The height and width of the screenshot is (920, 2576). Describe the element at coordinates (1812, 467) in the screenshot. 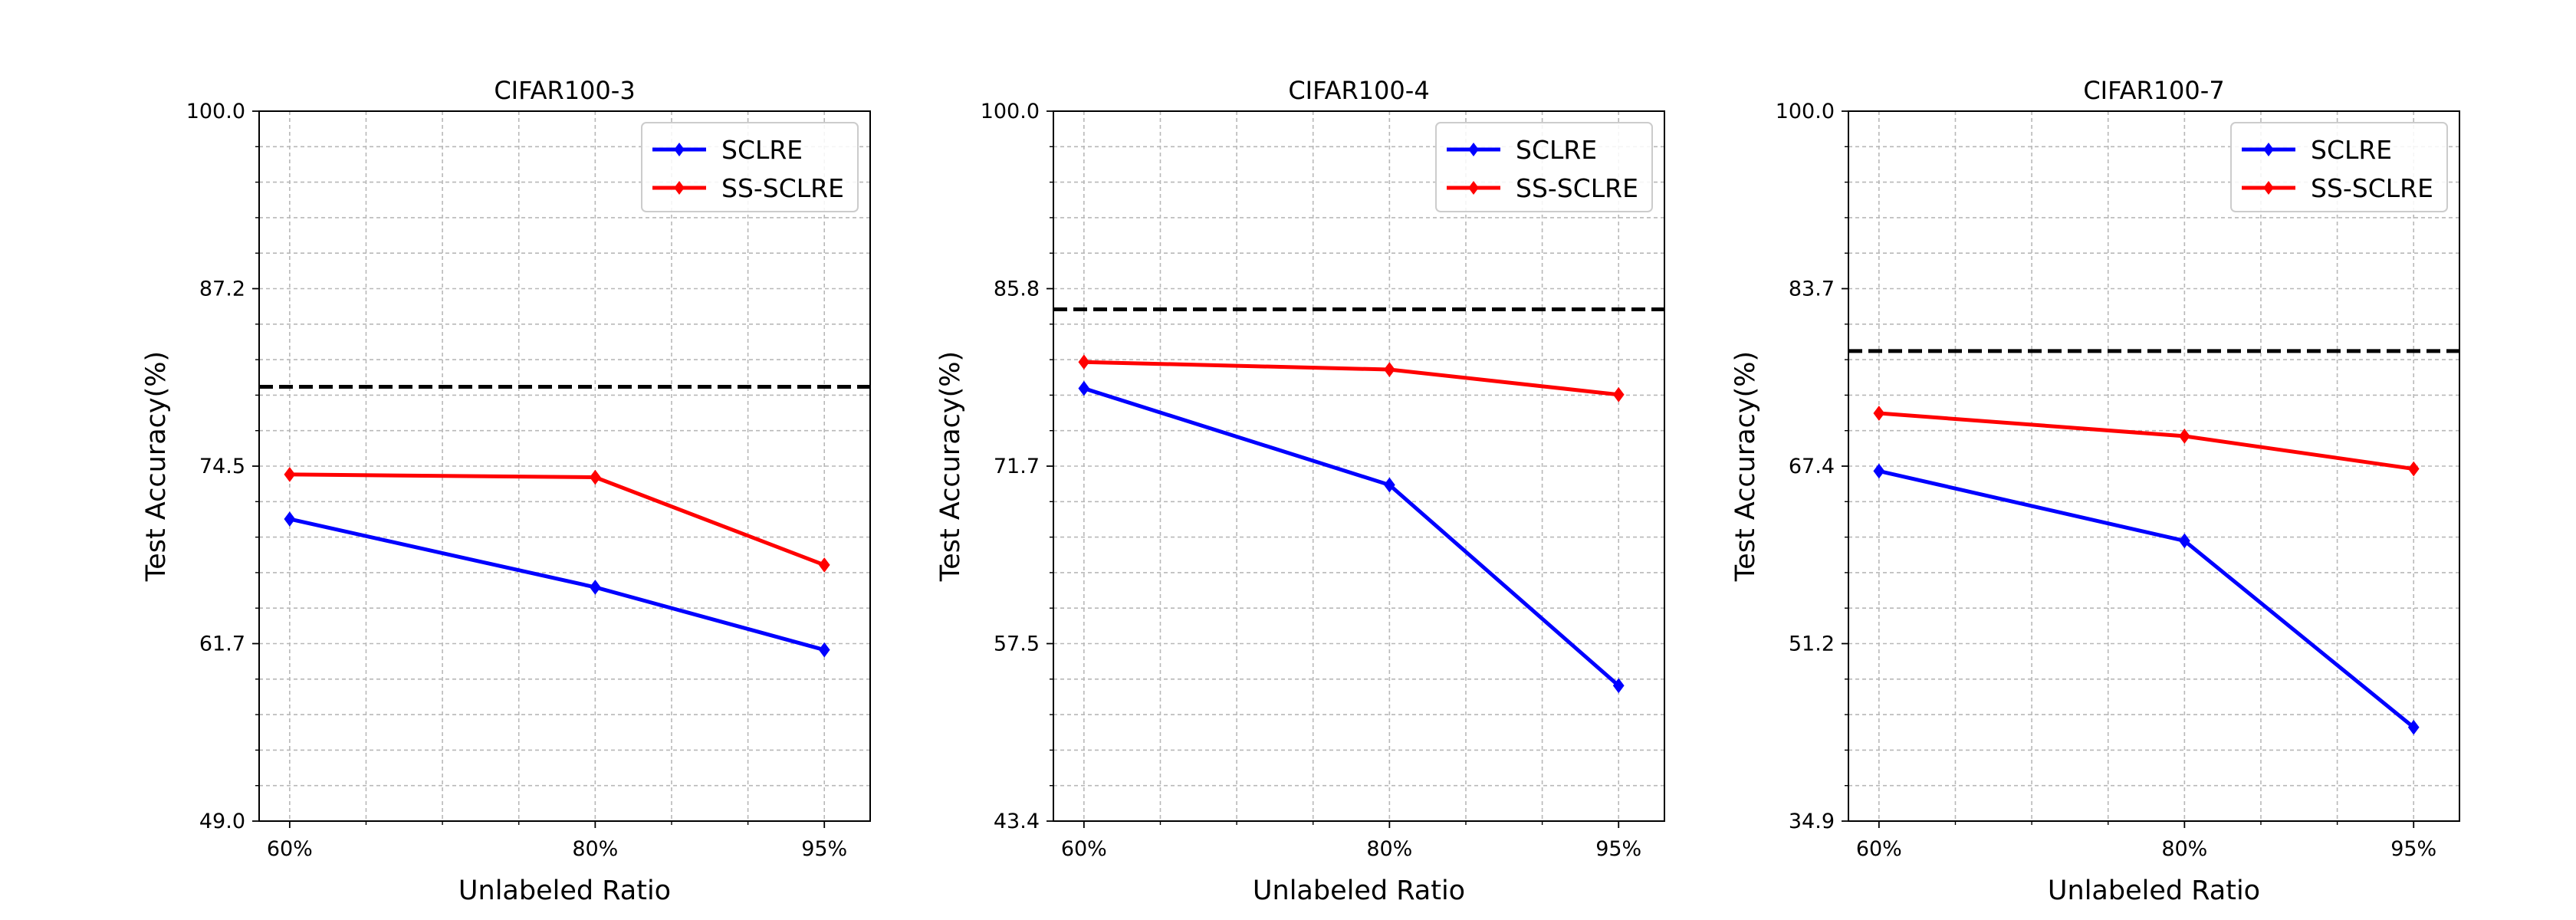

I see `y-tick-label: 67.4` at that location.